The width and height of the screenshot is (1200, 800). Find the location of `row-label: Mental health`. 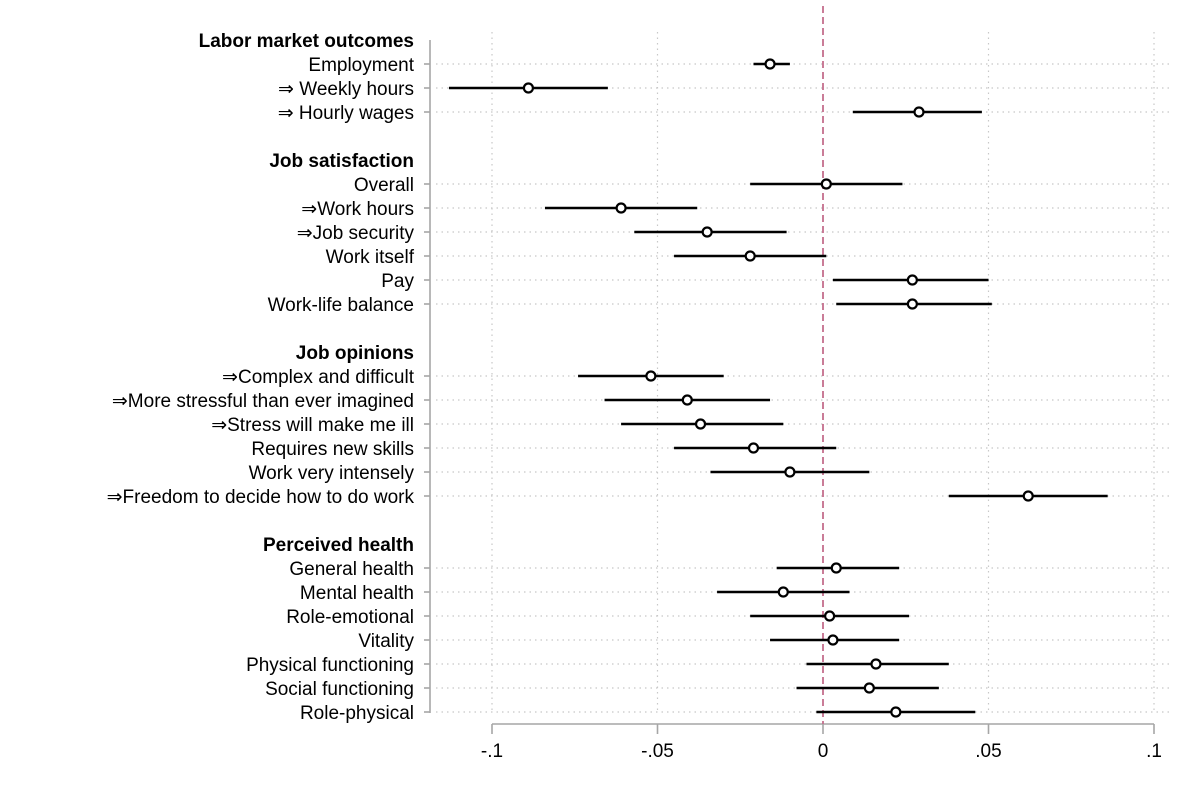

row-label: Mental health is located at coordinates (357, 593).